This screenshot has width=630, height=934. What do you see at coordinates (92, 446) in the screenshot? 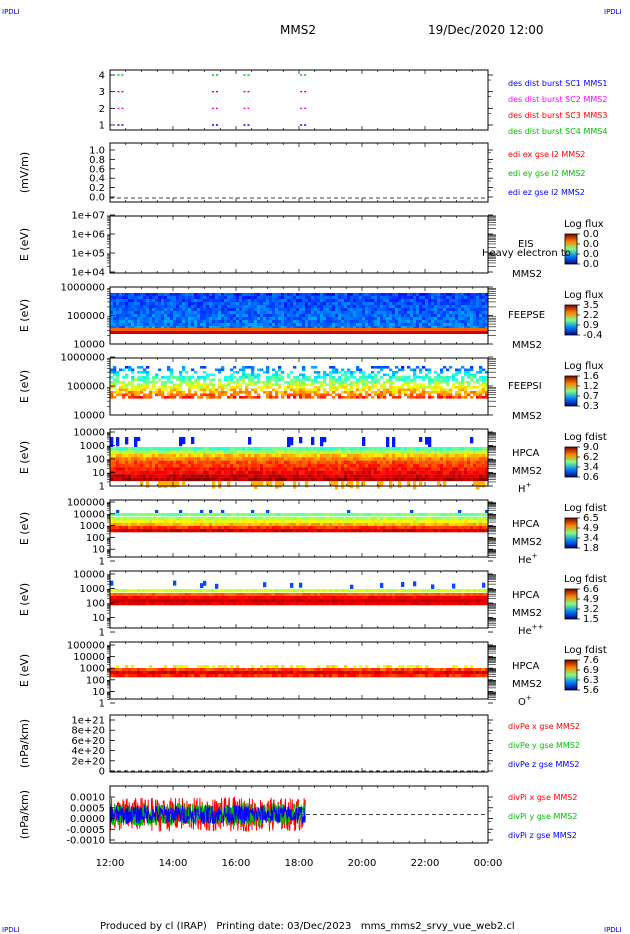
I see `y-tick-label: 1000` at bounding box center [92, 446].